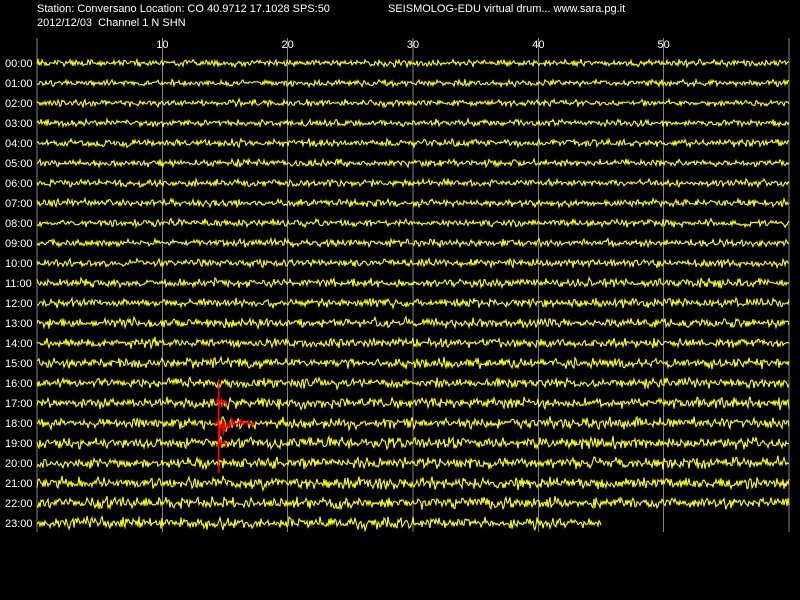 This screenshot has height=600, width=800. What do you see at coordinates (19, 324) in the screenshot?
I see `row-label-1300: 13:00` at bounding box center [19, 324].